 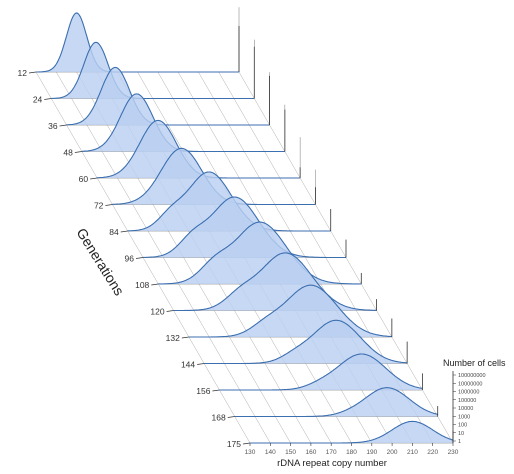 What do you see at coordinates (392, 452) in the screenshot?
I see `x-tick-label: 200` at bounding box center [392, 452].